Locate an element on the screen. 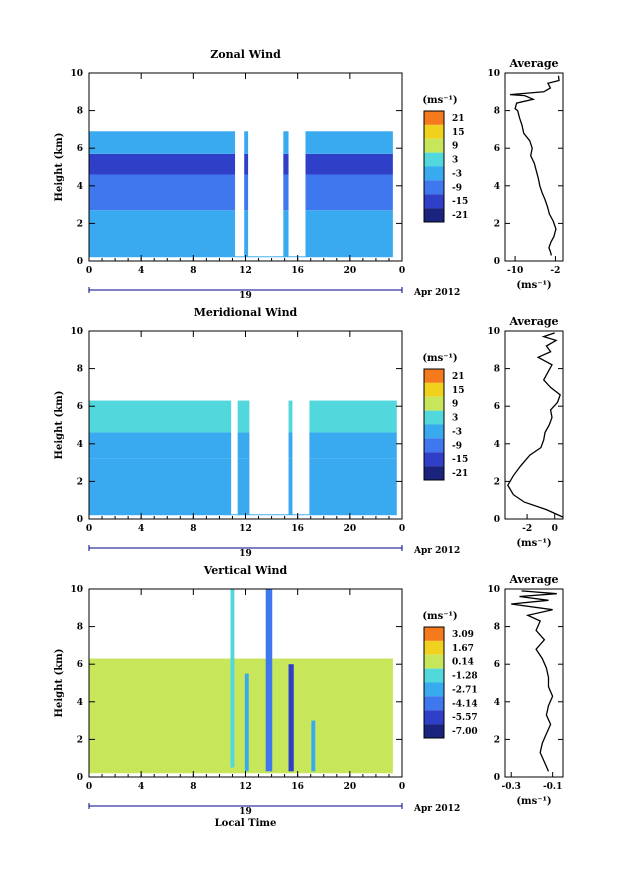  average-x-tick-label: -10 is located at coordinates (515, 271).